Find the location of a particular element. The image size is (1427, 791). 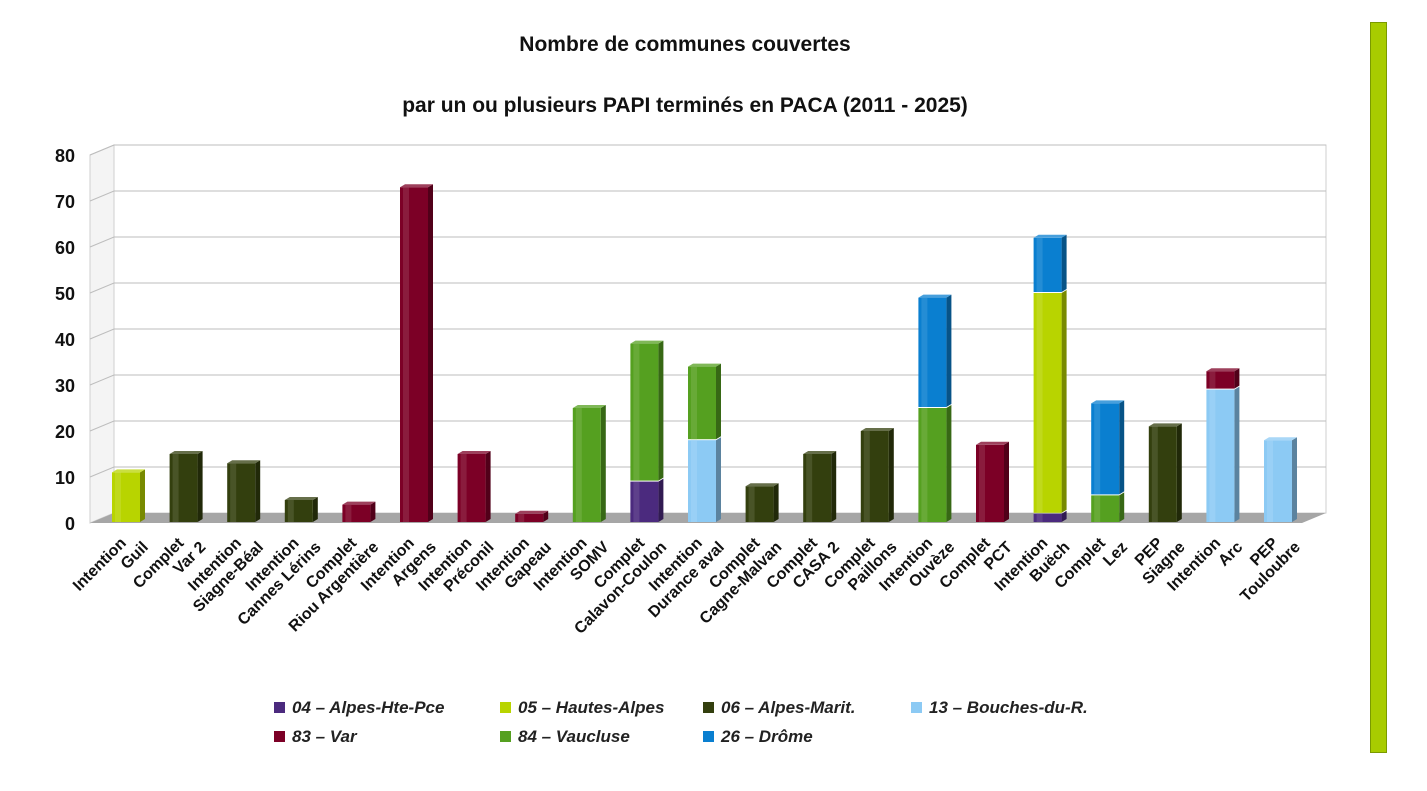

legend-item: 26 – Drôme is located at coordinates (758, 737).